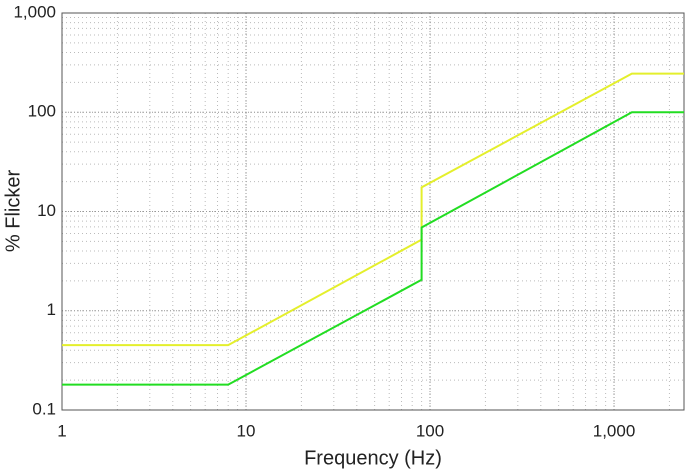  What do you see at coordinates (430, 430) in the screenshot?
I see `x-tick-label: 100` at bounding box center [430, 430].